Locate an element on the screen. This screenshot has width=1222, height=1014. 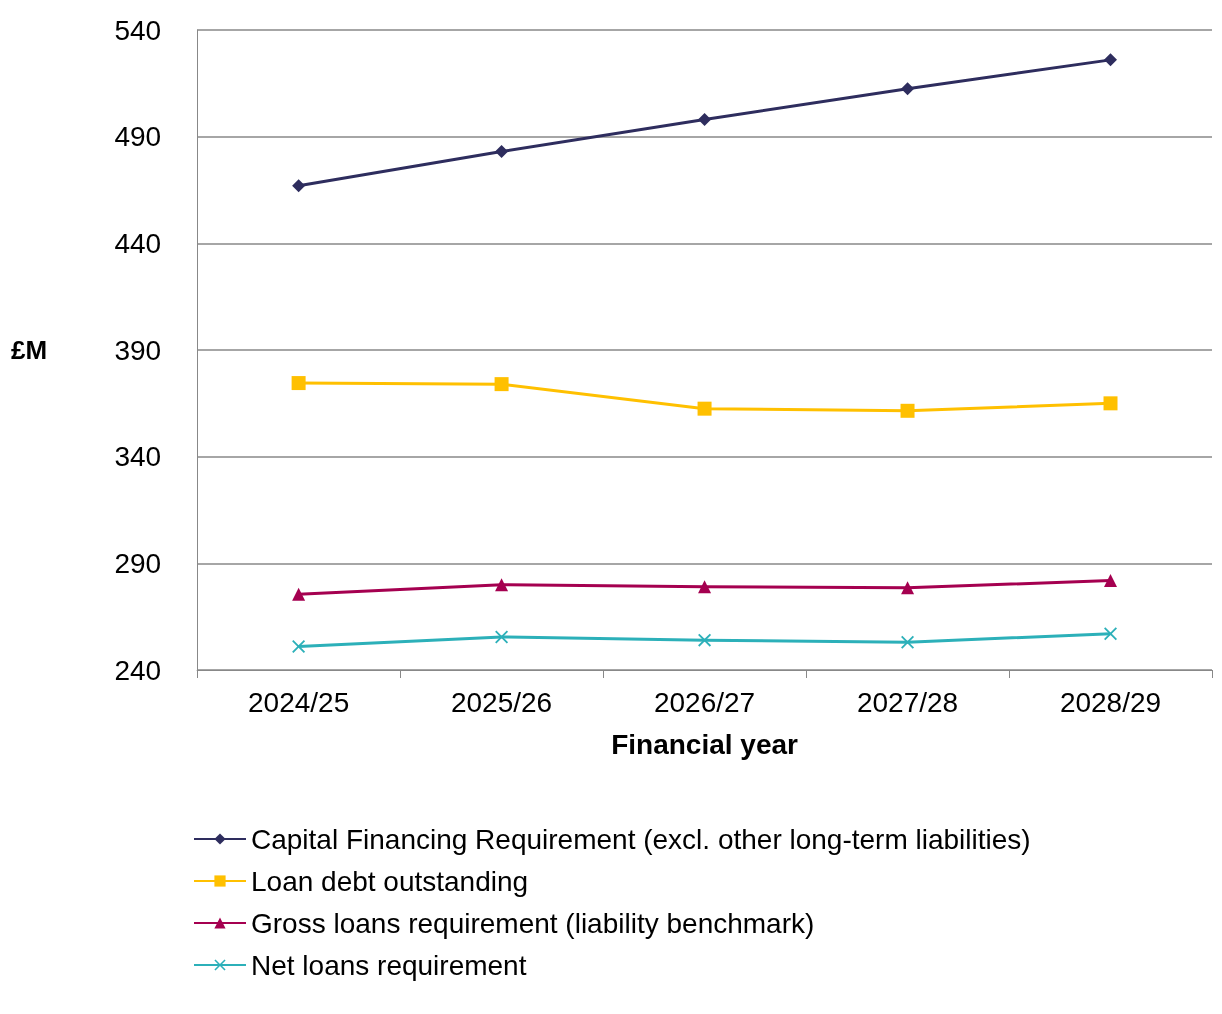
x-tick-label: 2024/25 is located at coordinates (299, 702).